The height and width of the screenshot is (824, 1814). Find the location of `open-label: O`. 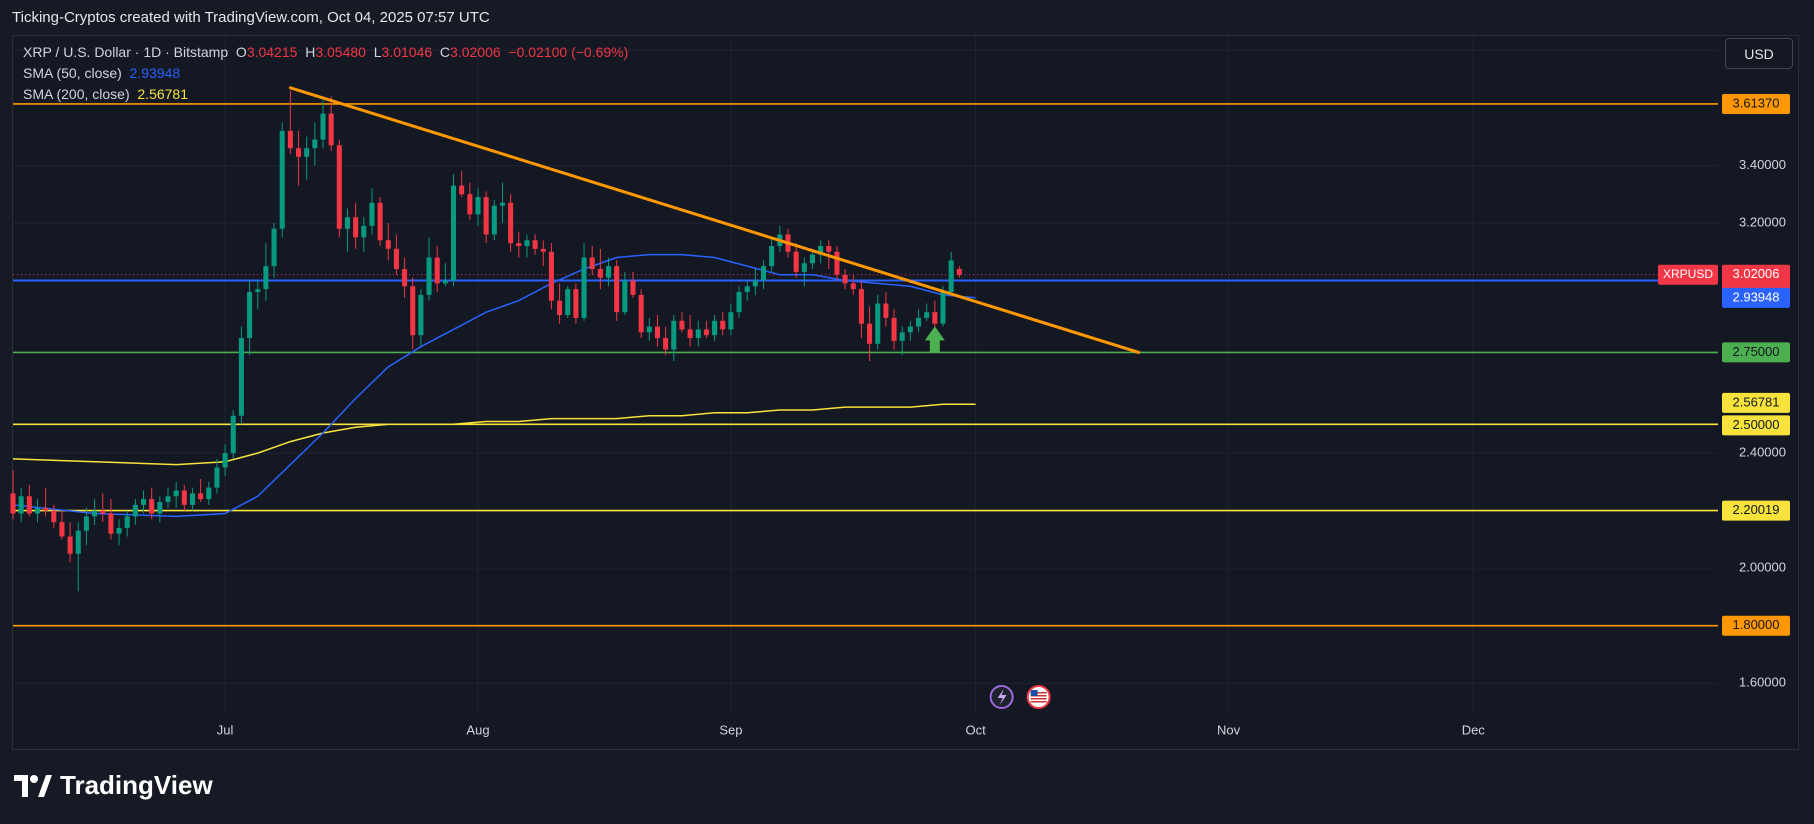

open-label: O is located at coordinates (241, 52).